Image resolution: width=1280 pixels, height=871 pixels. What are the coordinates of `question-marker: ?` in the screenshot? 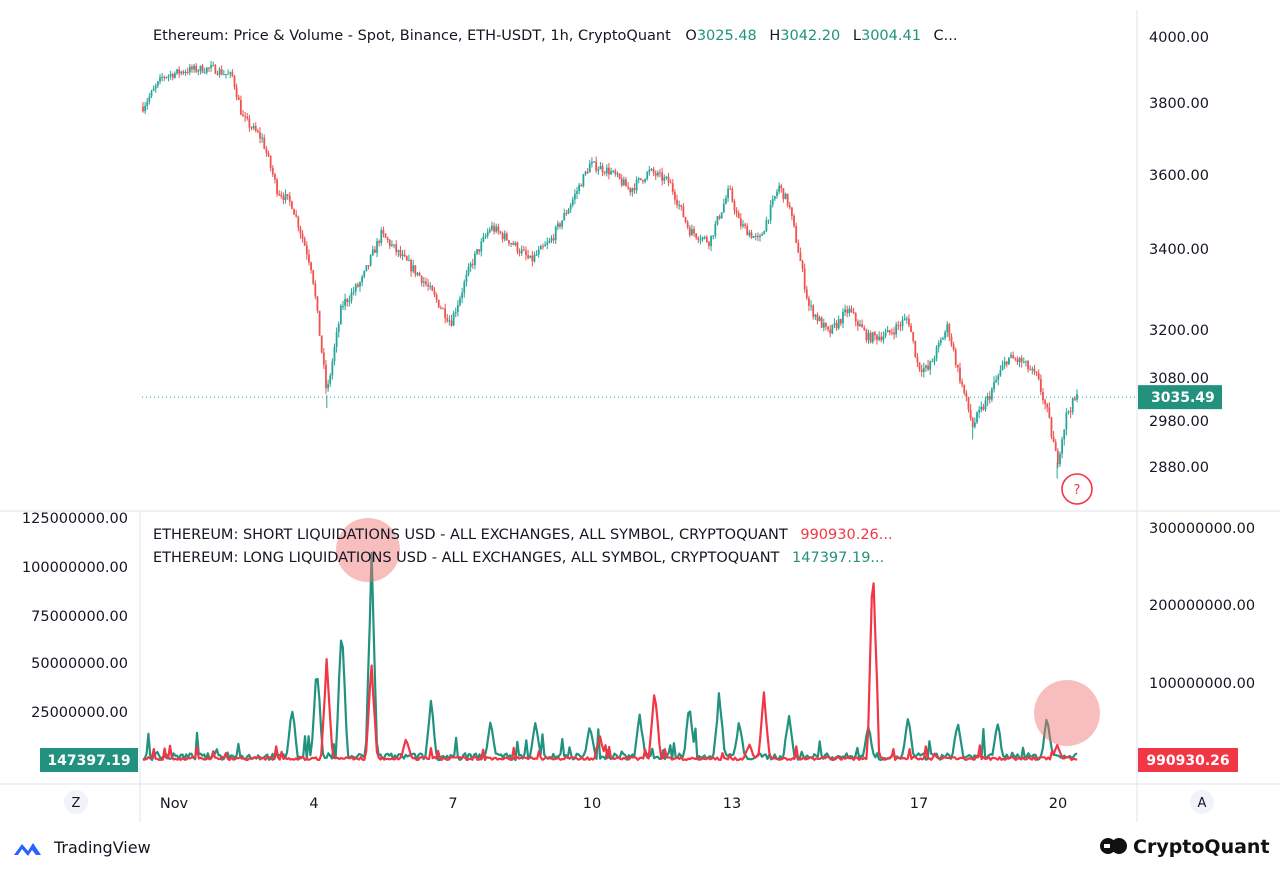 It's located at (1077, 489).